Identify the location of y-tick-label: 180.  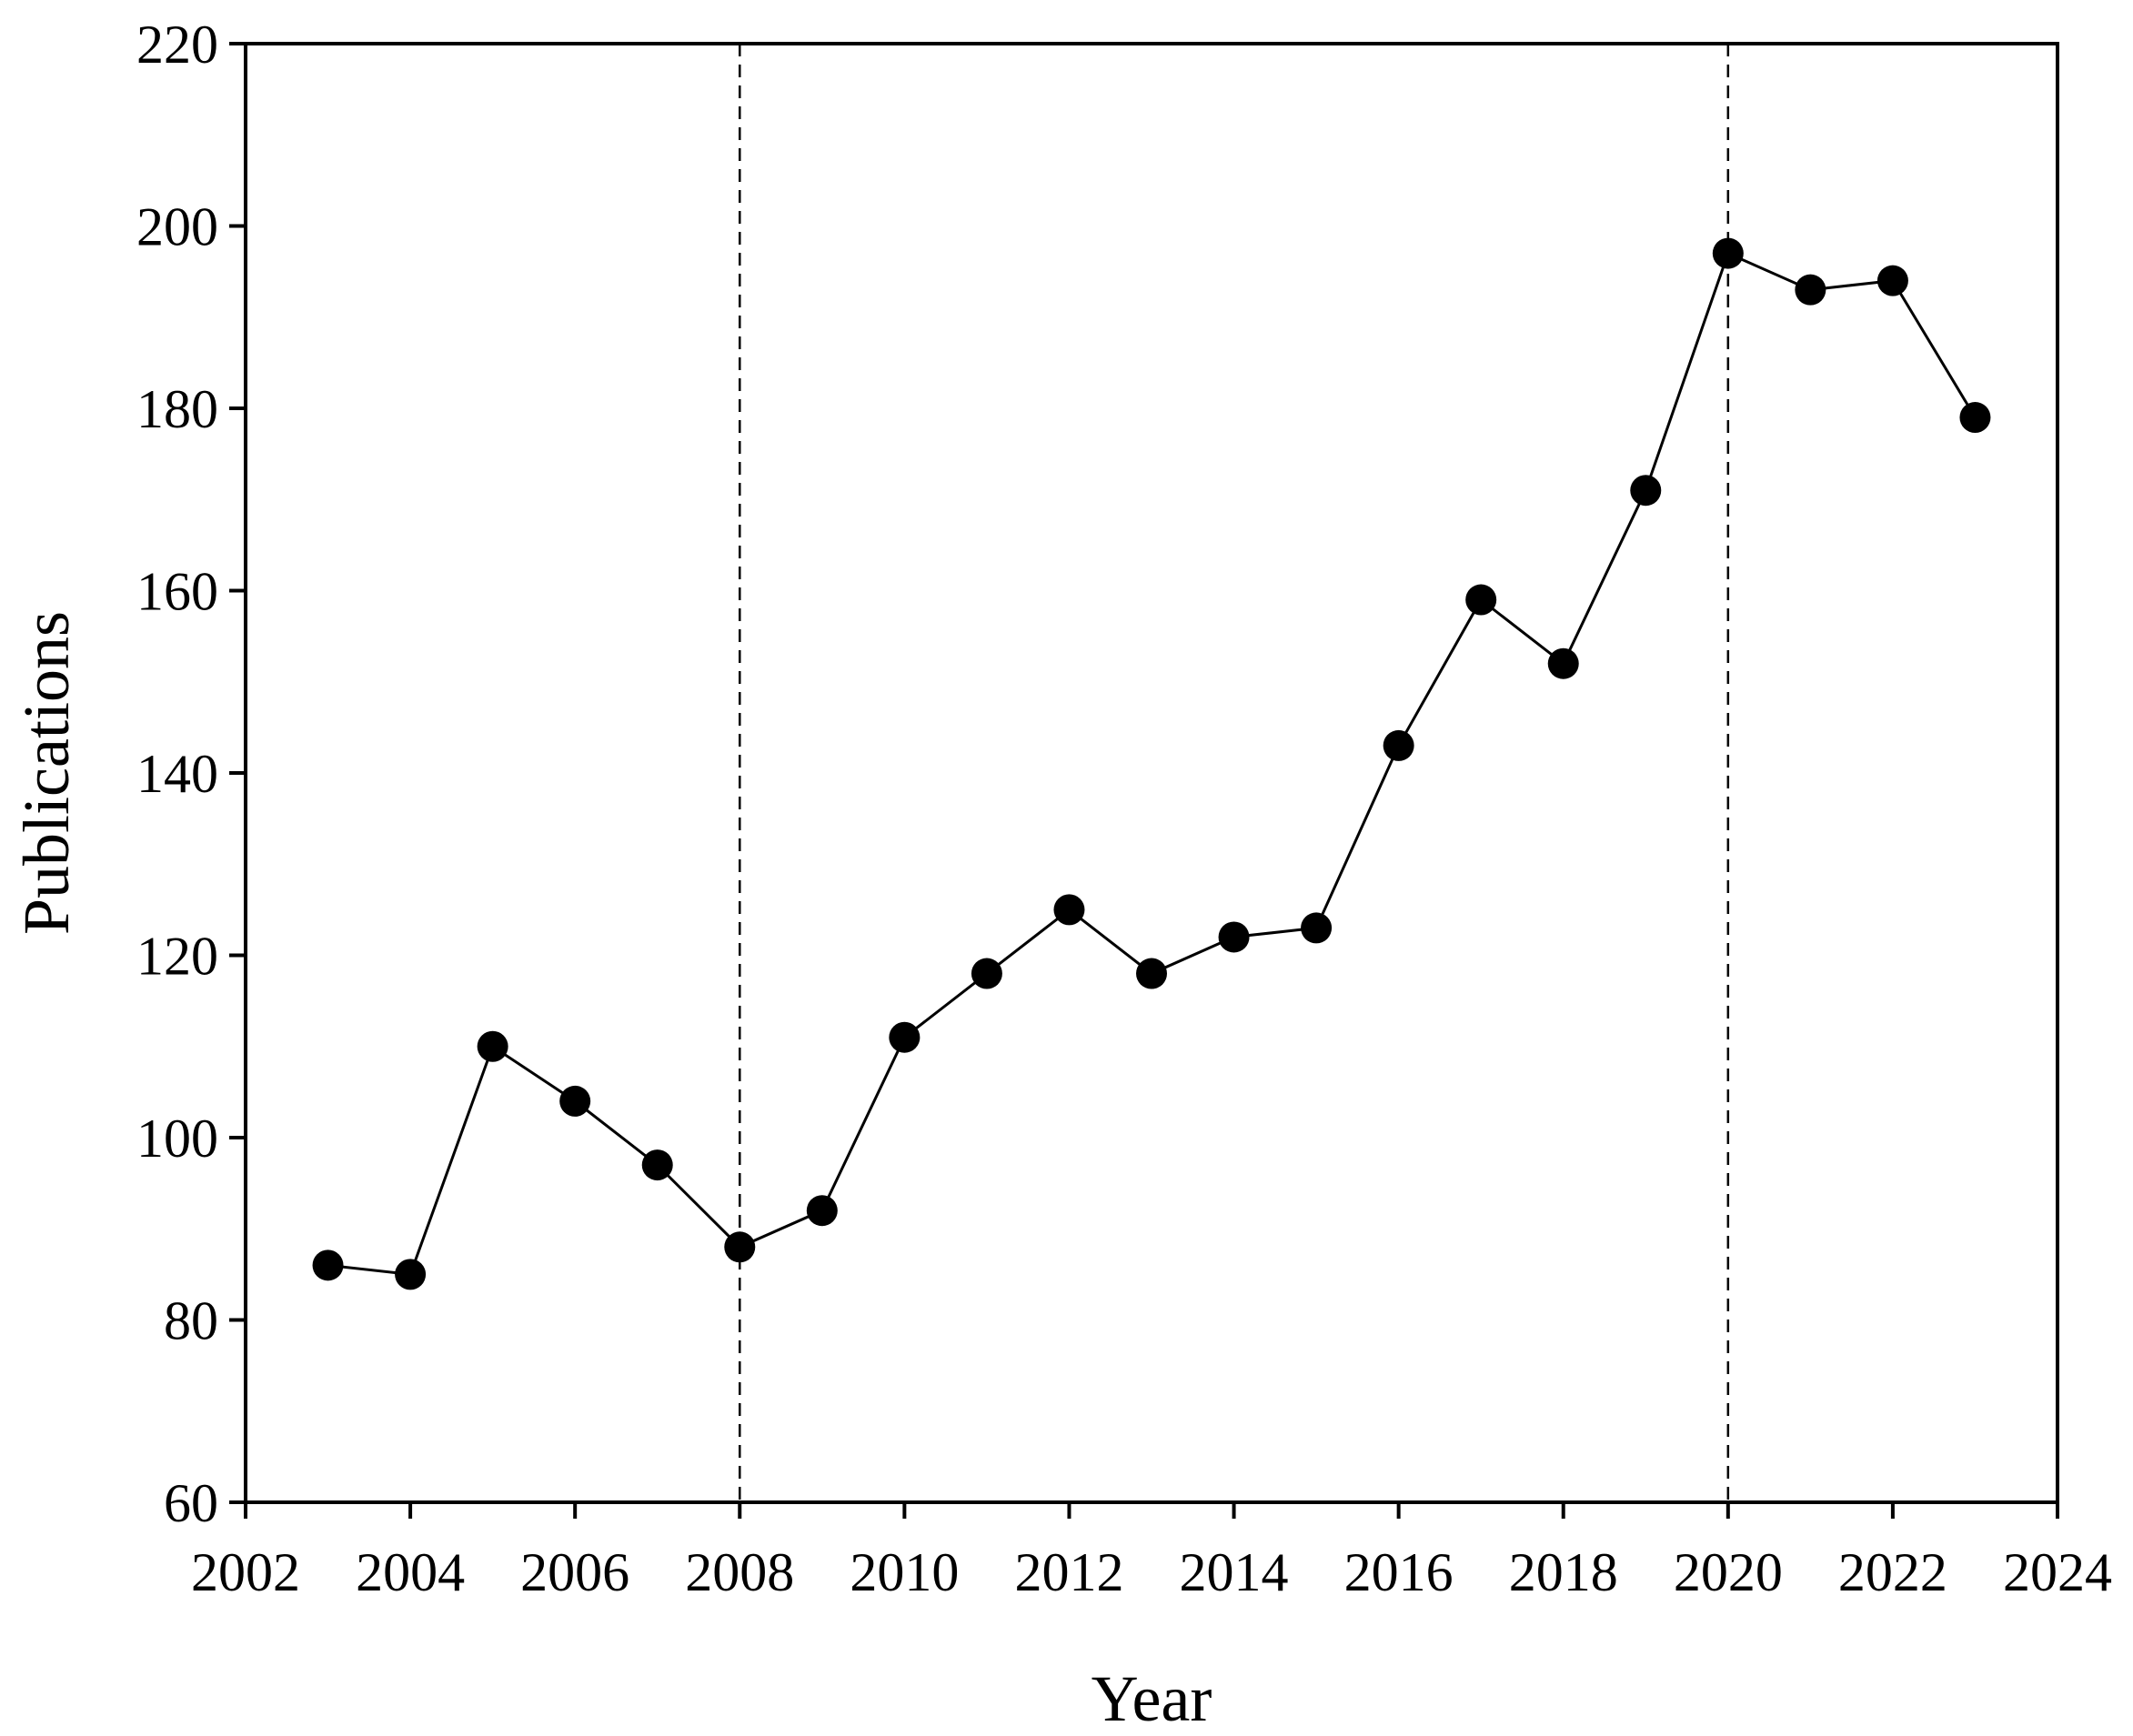
(177, 409).